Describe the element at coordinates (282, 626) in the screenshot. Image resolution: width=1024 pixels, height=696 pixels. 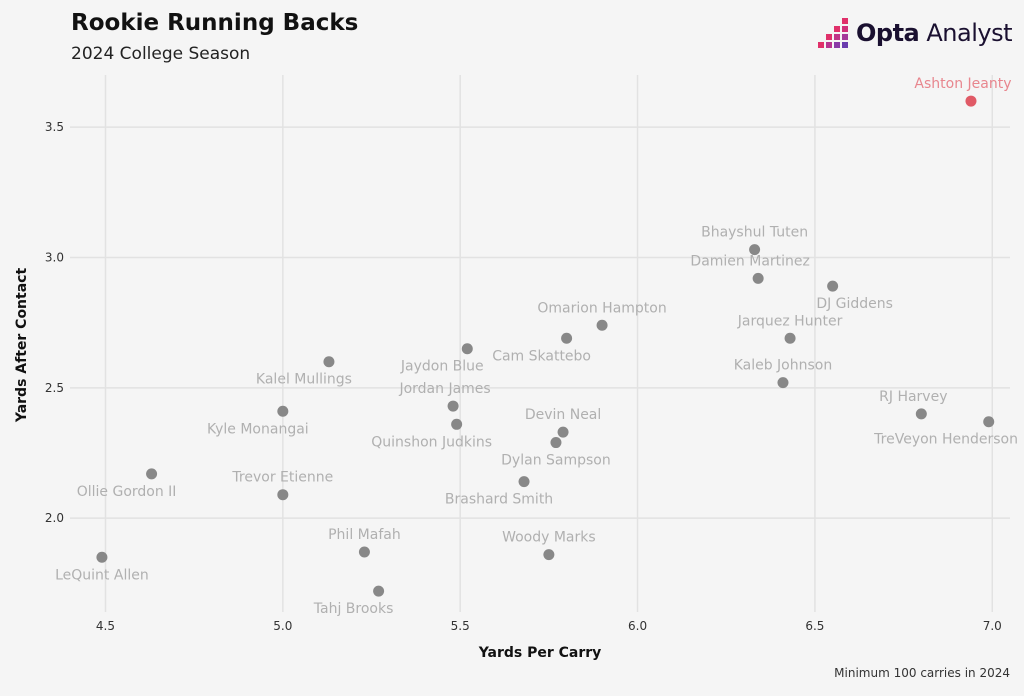
I see `x-tick-label: 5.0` at that location.